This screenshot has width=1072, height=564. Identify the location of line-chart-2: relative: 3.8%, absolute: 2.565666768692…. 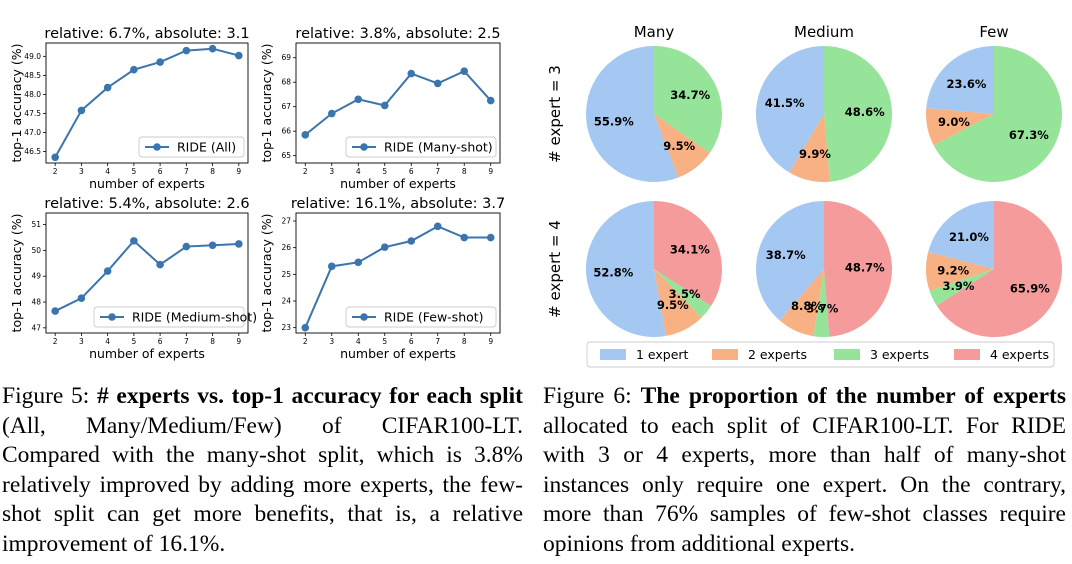
(380, 108).